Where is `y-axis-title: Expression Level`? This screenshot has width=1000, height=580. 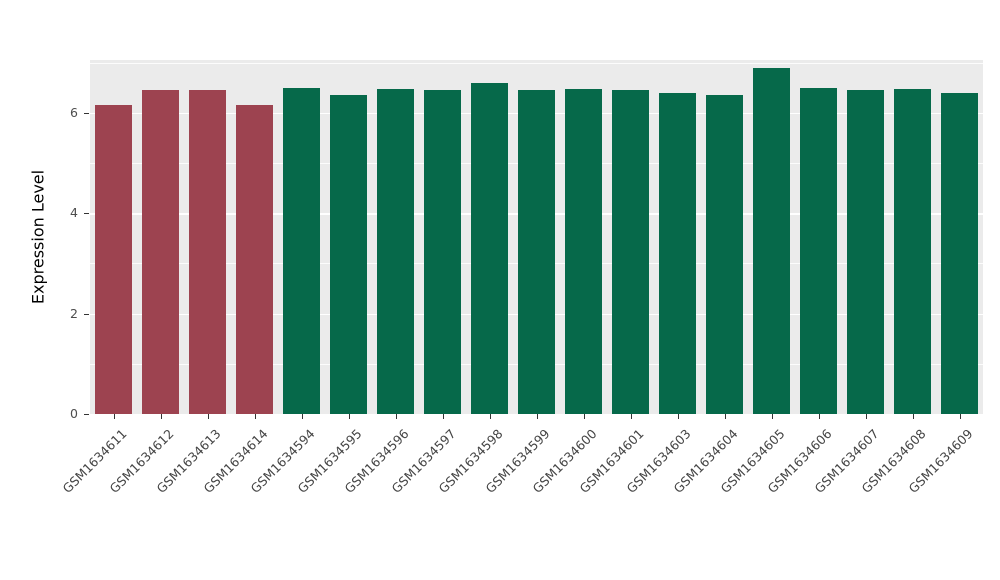
y-axis-title: Expression Level is located at coordinates (38, 237).